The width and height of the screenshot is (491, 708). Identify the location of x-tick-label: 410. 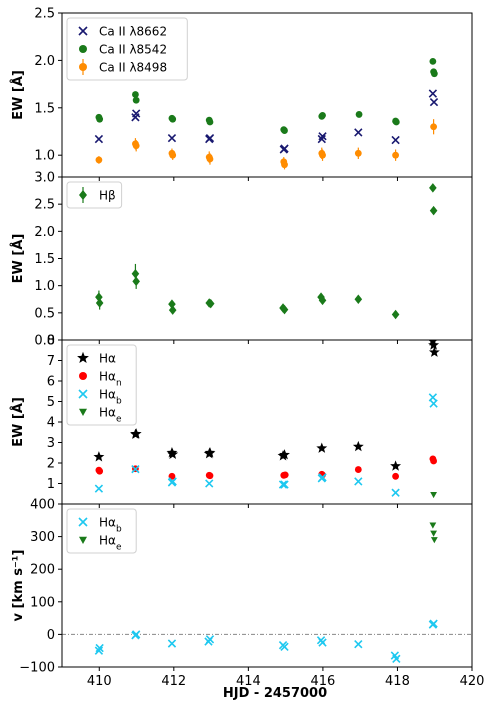
(99, 681).